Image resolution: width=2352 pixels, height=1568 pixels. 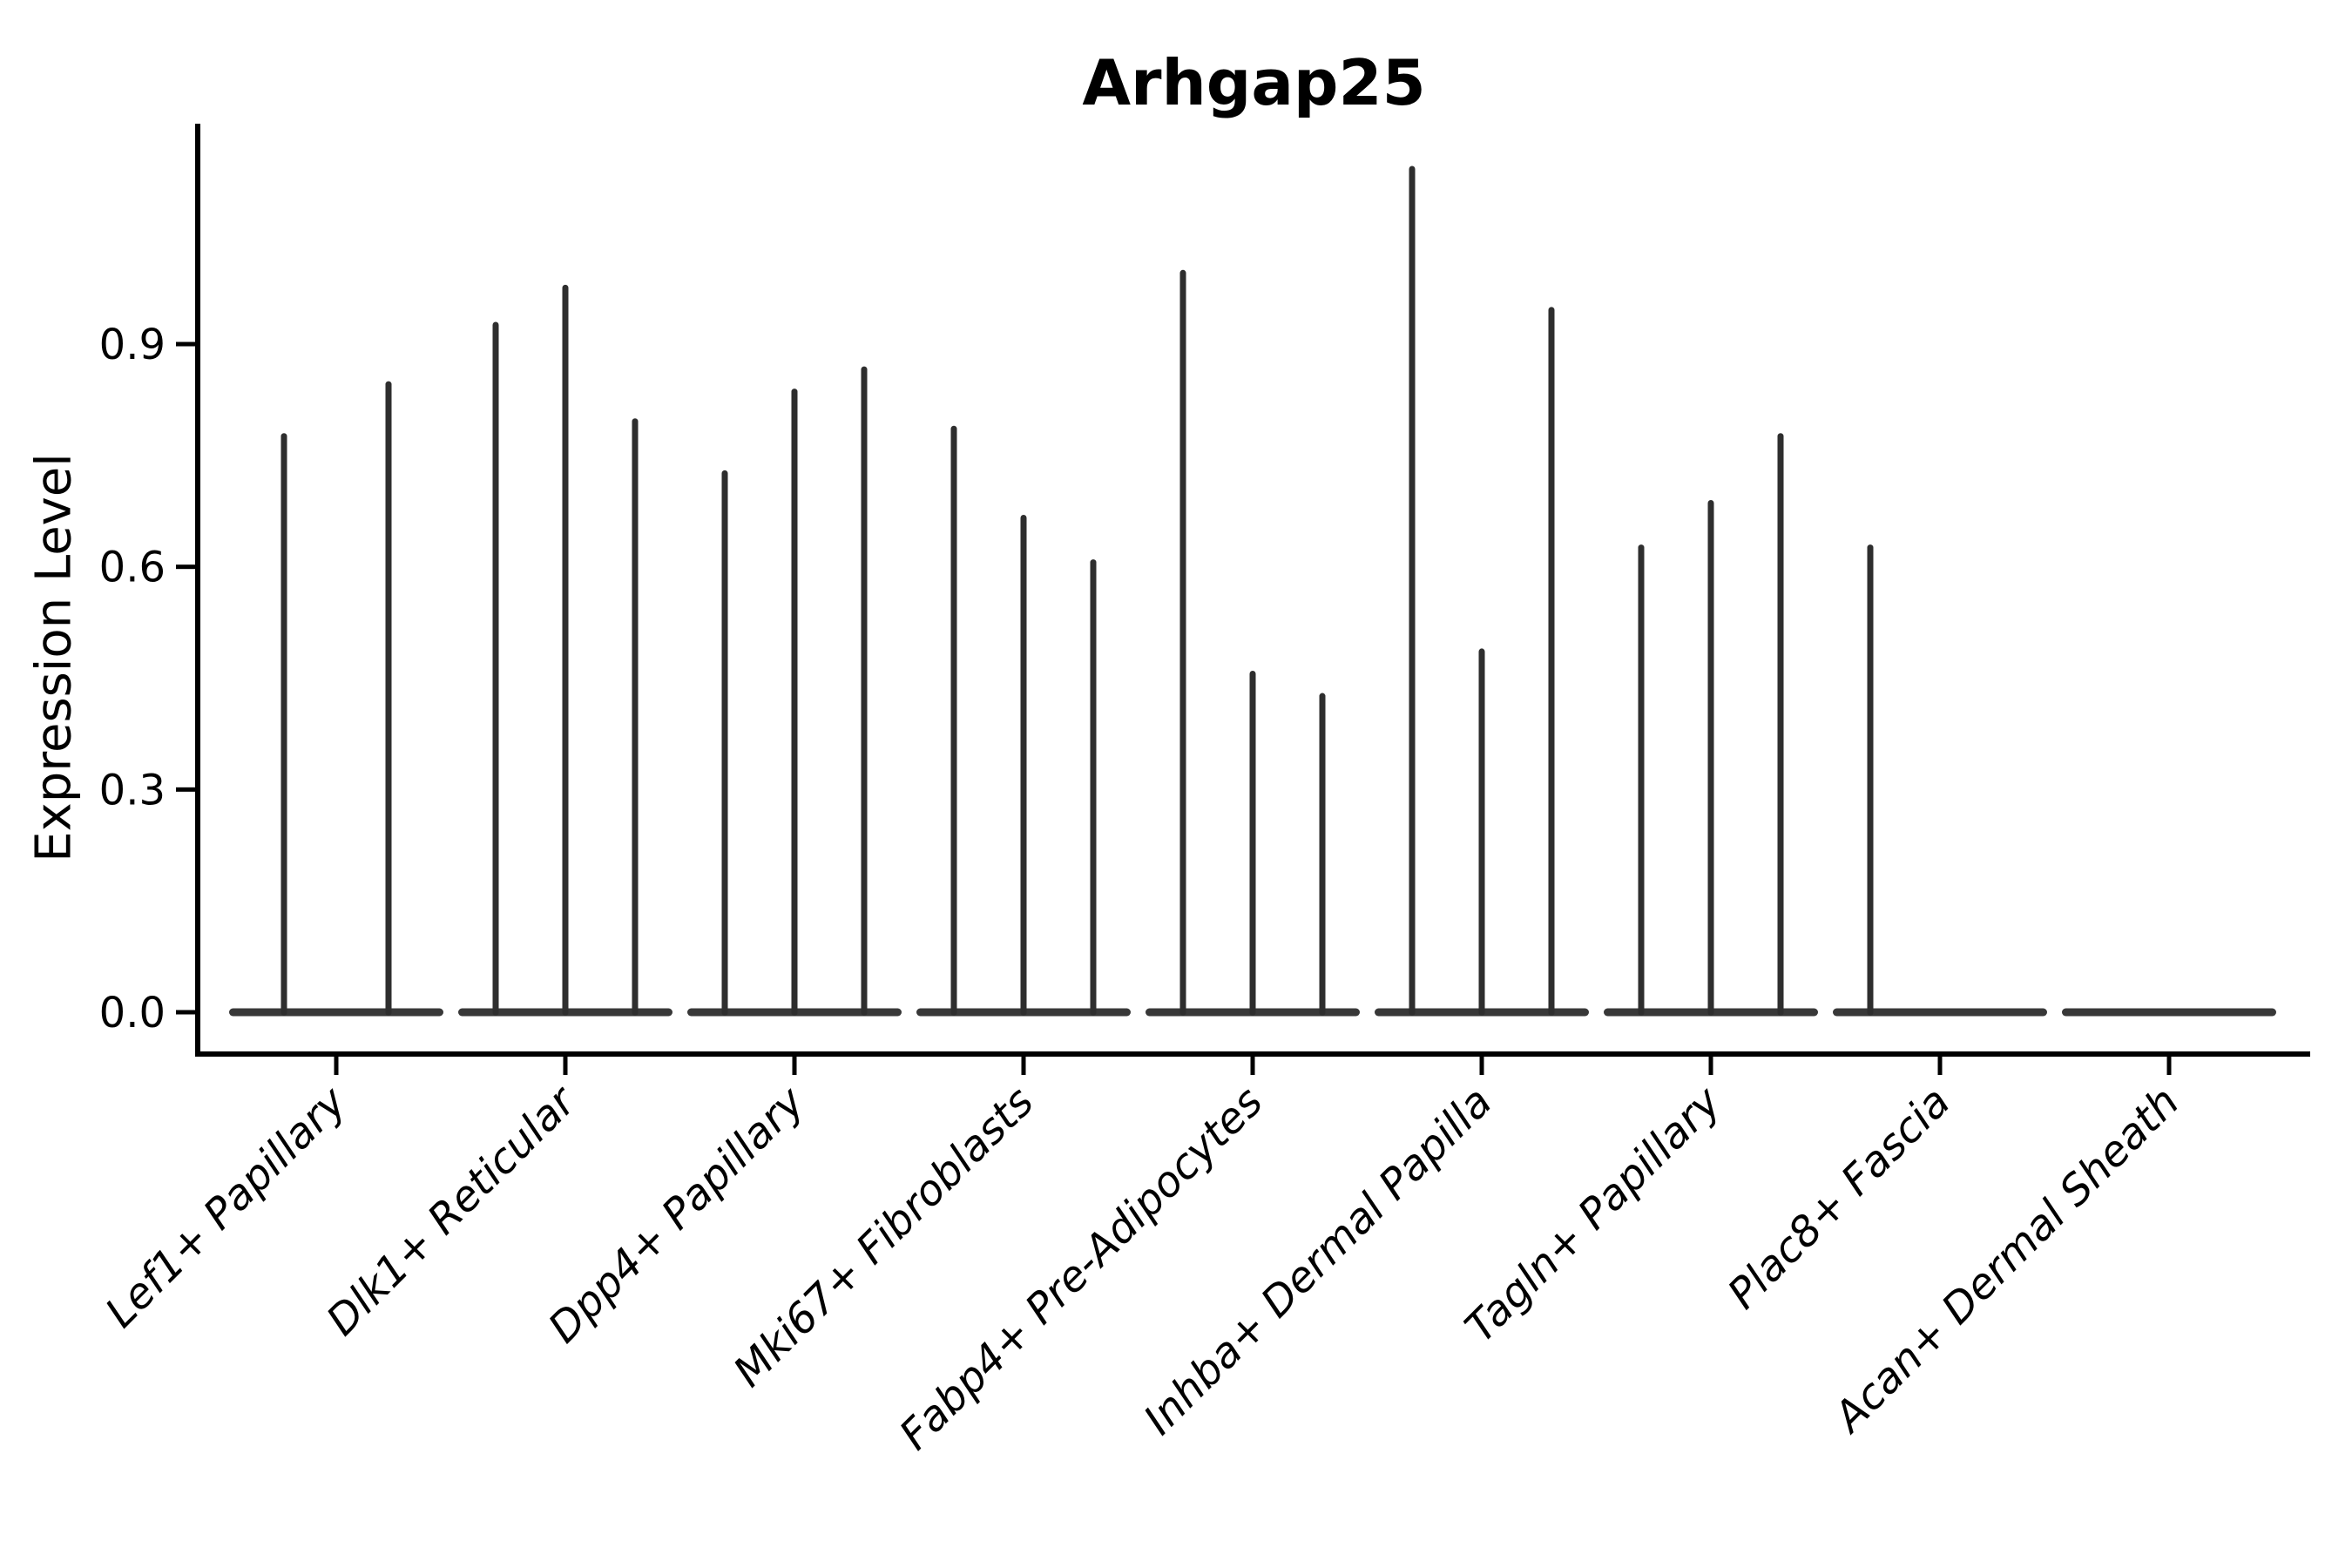 I want to click on x-category-label: Dpp4+ Papillary, so click(x=677, y=1214).